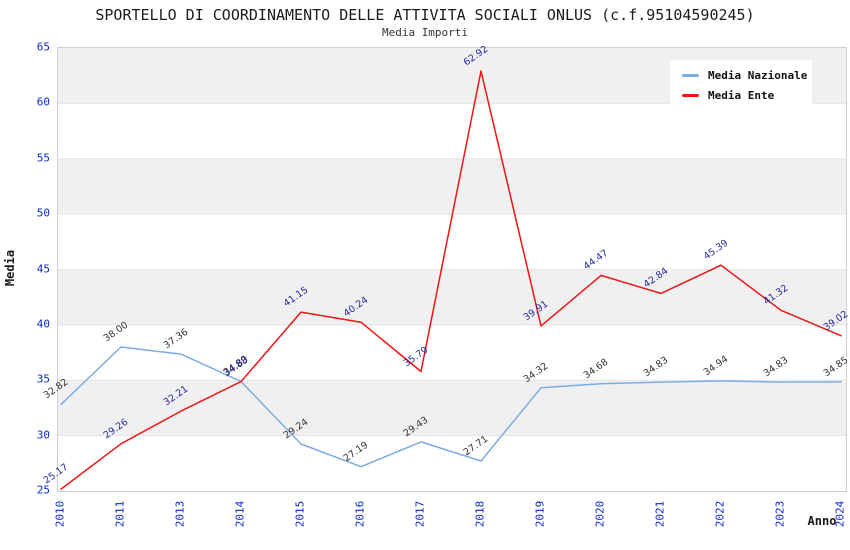 The width and height of the screenshot is (850, 550). I want to click on x-tick-label: 2013, so click(180, 514).